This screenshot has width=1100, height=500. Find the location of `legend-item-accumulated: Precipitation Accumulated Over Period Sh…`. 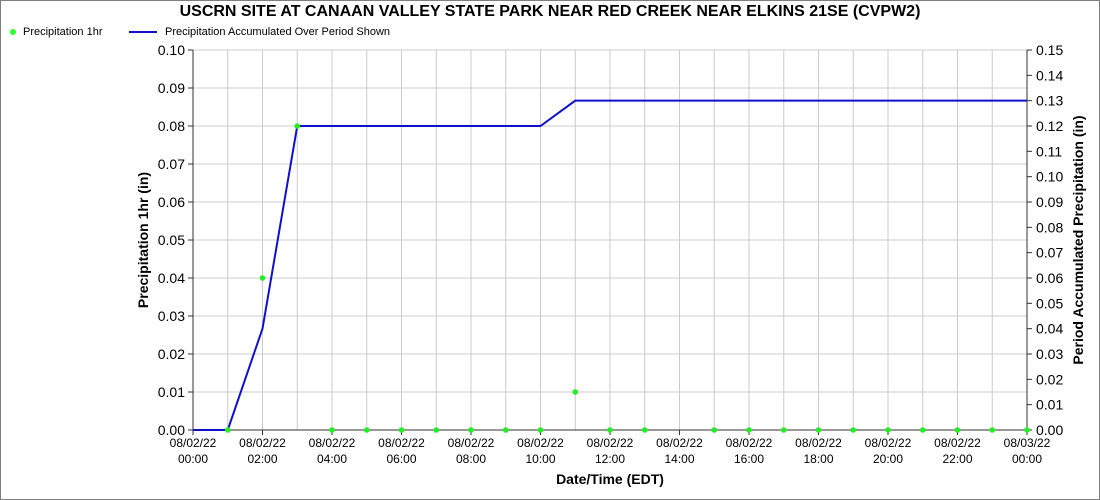

legend-item-accumulated: Precipitation Accumulated Over Period Sh… is located at coordinates (259, 32).